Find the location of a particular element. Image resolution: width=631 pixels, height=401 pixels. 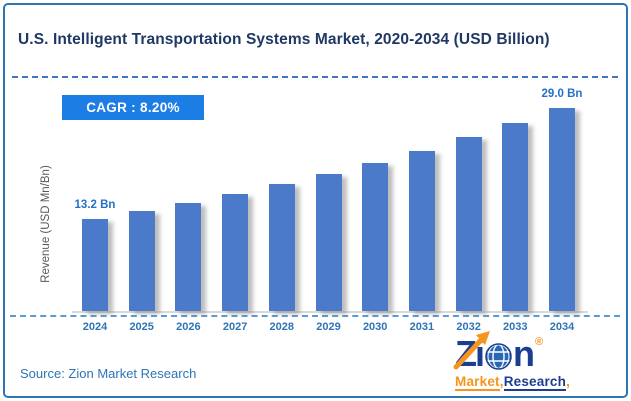

zion-logo: Zi n ® Market,Research, is located at coordinates (519, 362).